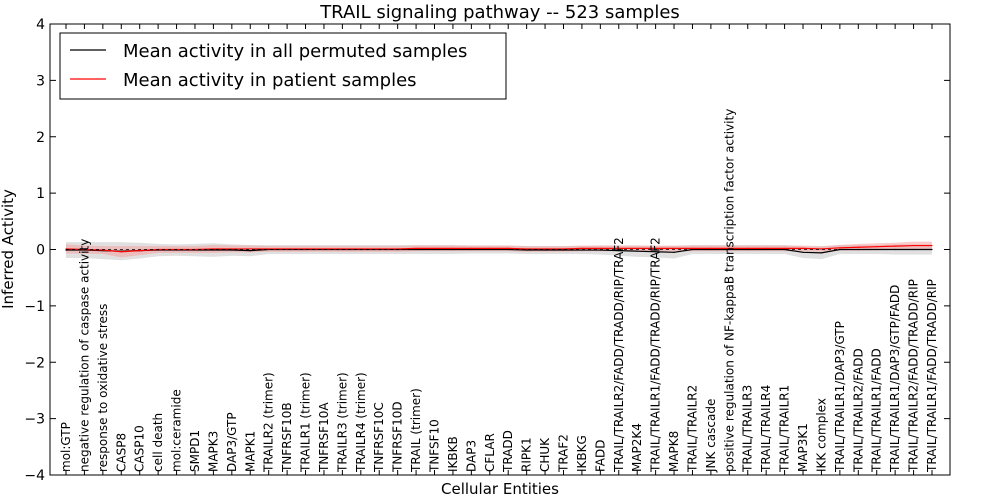 The width and height of the screenshot is (1000, 500). What do you see at coordinates (500, 489) in the screenshot?
I see `x-axis-label: Cellular Entities` at bounding box center [500, 489].